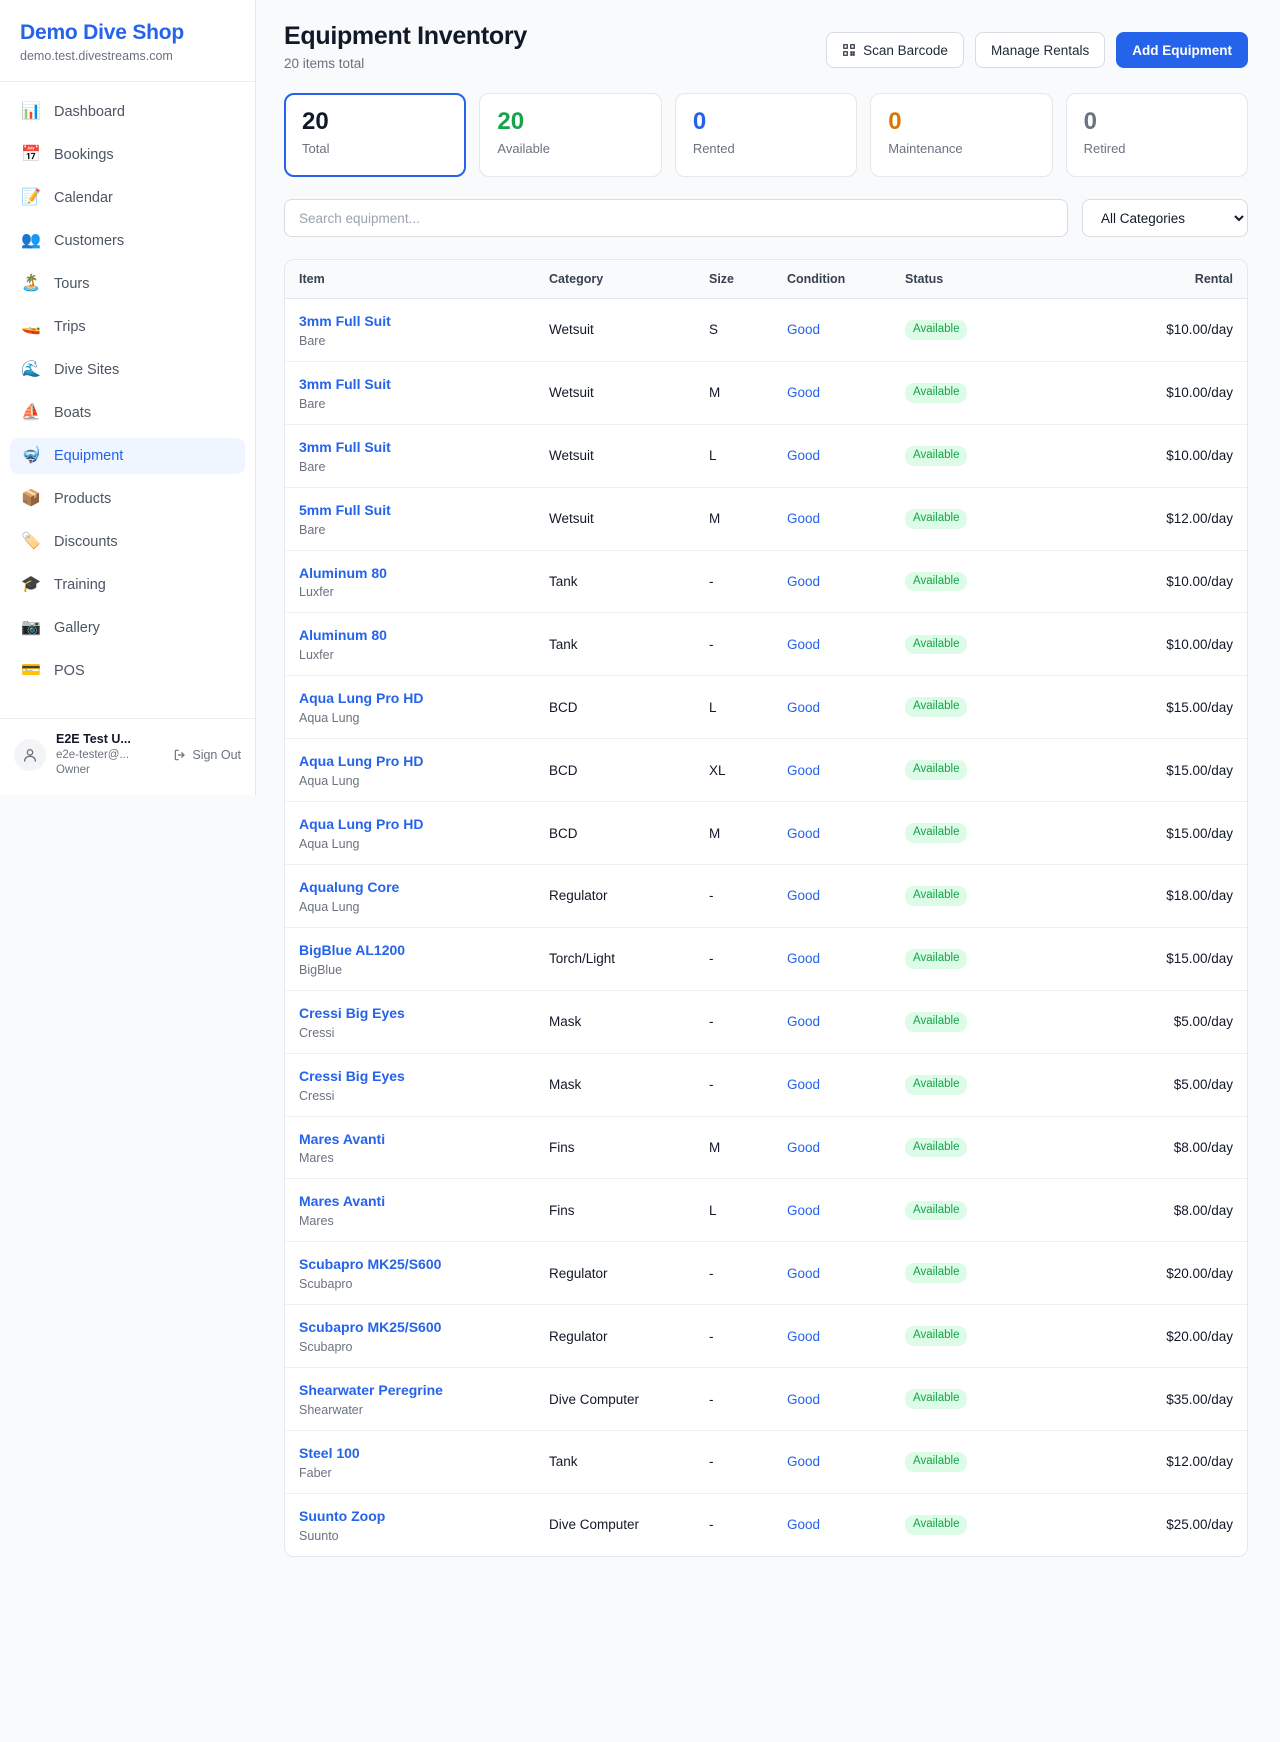 This screenshot has width=1280, height=1742. What do you see at coordinates (127, 542) in the screenshot?
I see `sidebar-item-discounts: 🏷️ Discounts` at bounding box center [127, 542].